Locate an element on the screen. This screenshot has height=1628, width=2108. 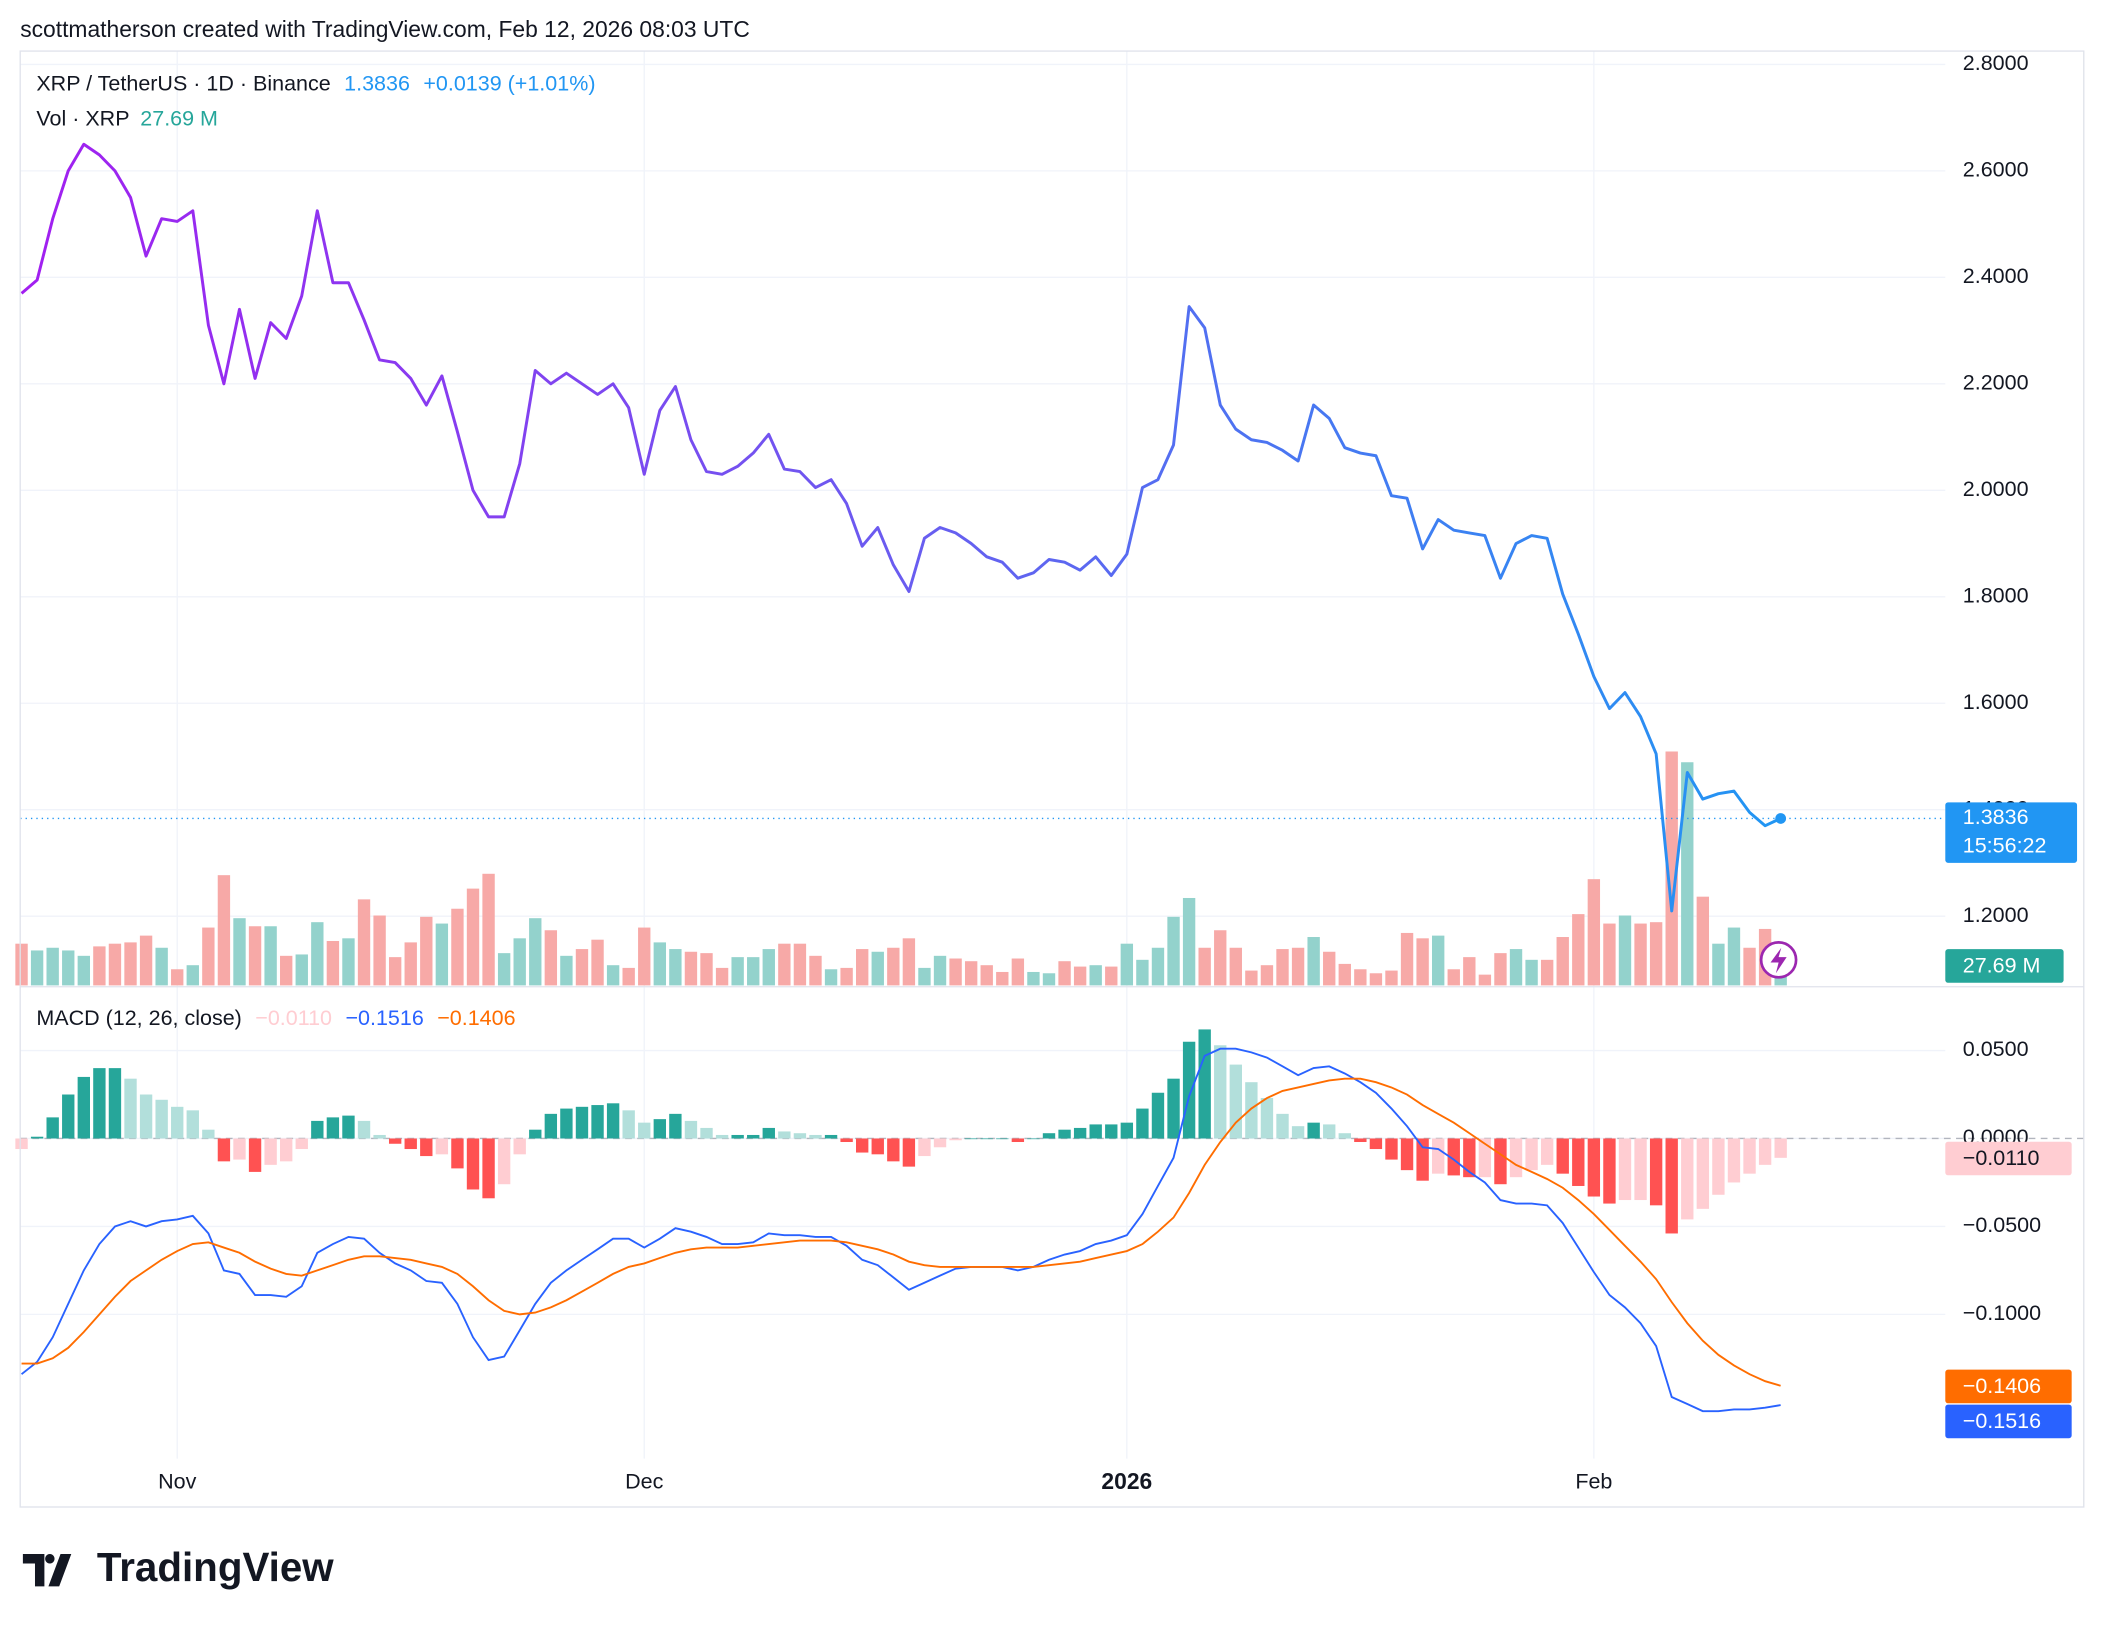
price-tag is located at coordinates (2011, 832).